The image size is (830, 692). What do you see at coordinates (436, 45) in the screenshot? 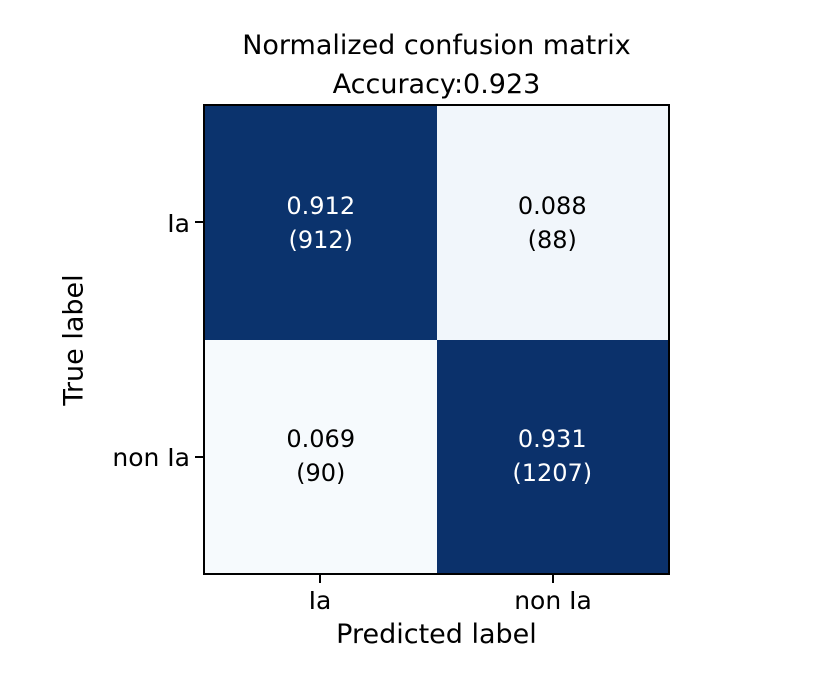
I see `chart-title-line1: Normalized confusion matrix` at bounding box center [436, 45].